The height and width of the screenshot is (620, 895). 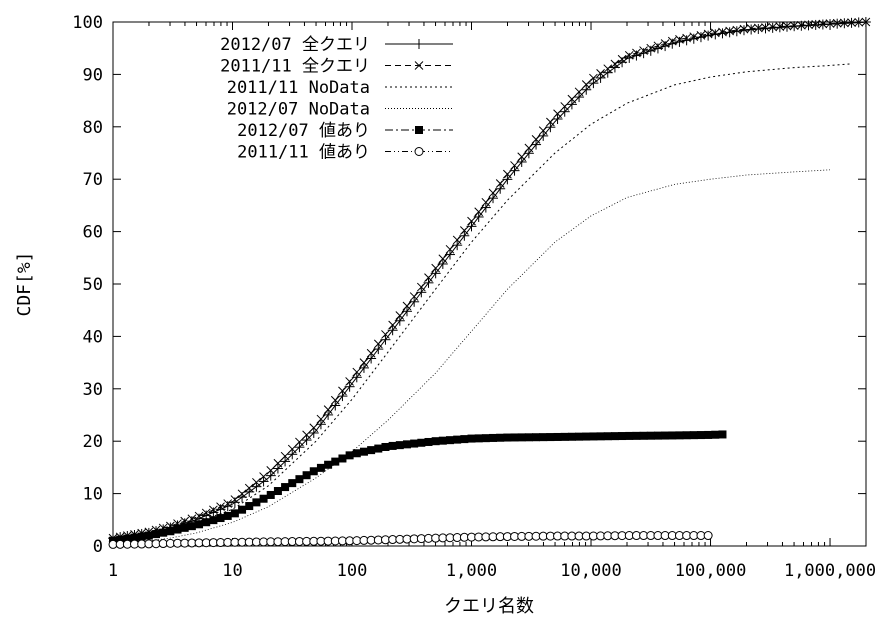 I want to click on y-tick-label: 40, so click(x=93, y=337).